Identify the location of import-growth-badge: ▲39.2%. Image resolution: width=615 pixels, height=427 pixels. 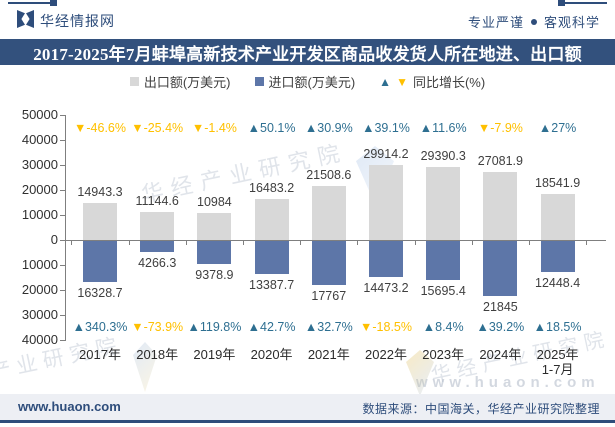
(500, 327).